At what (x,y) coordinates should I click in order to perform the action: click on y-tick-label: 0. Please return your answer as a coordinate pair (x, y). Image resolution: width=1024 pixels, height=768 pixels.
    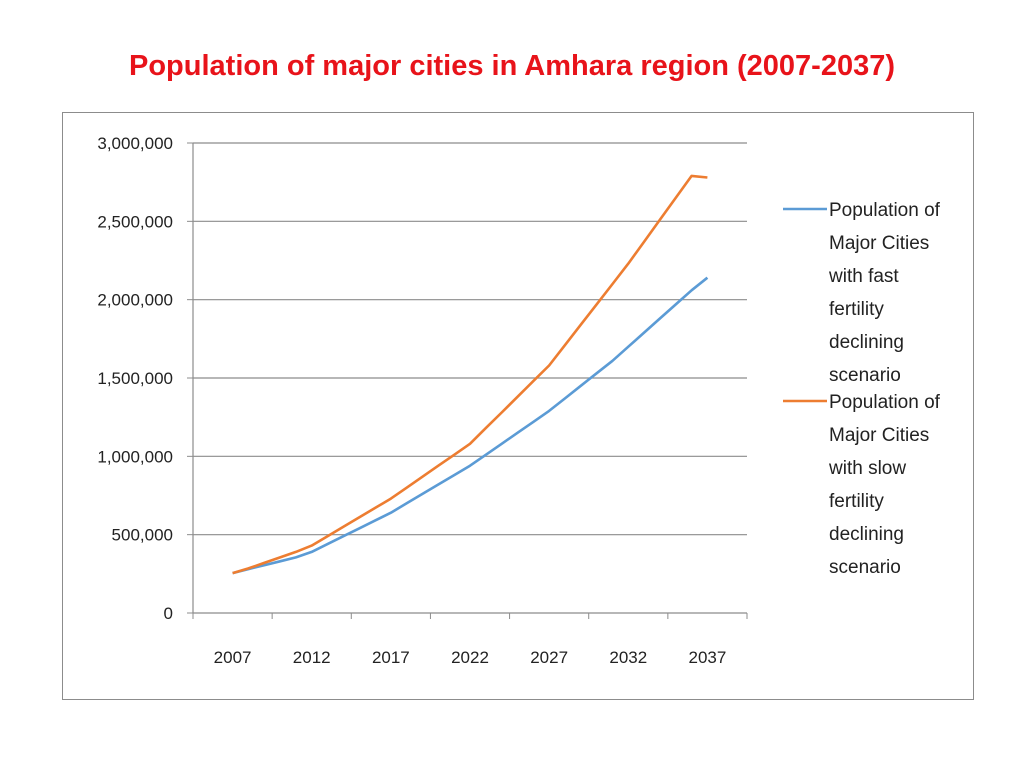
    Looking at the image, I should click on (168, 613).